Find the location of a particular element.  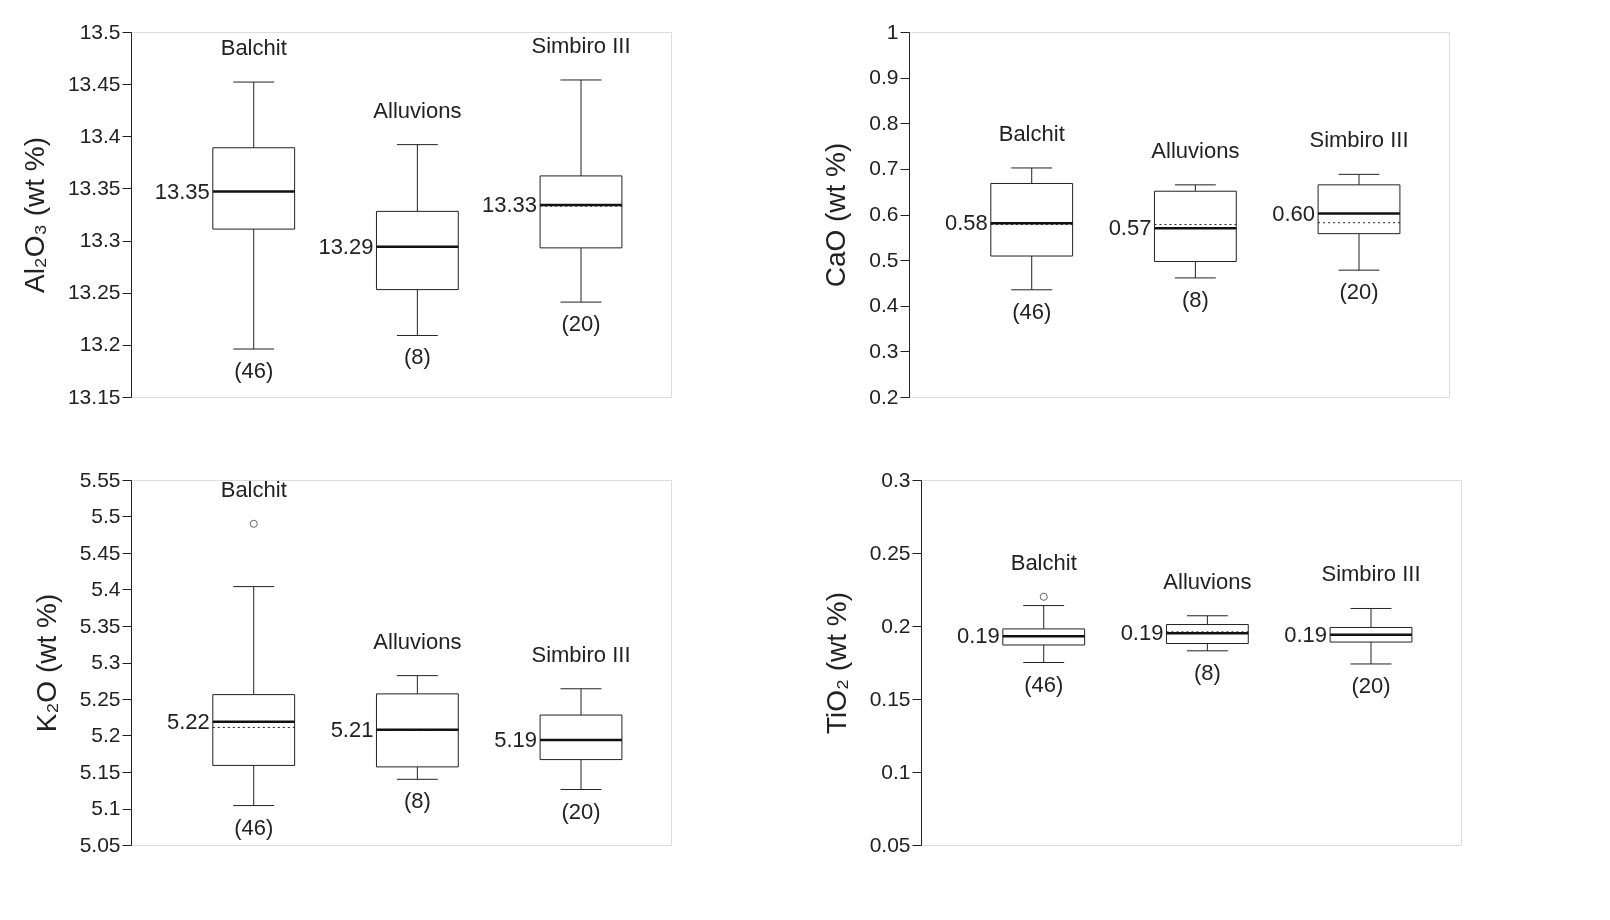

y-tick-label: 0.4 is located at coordinates (884, 305).